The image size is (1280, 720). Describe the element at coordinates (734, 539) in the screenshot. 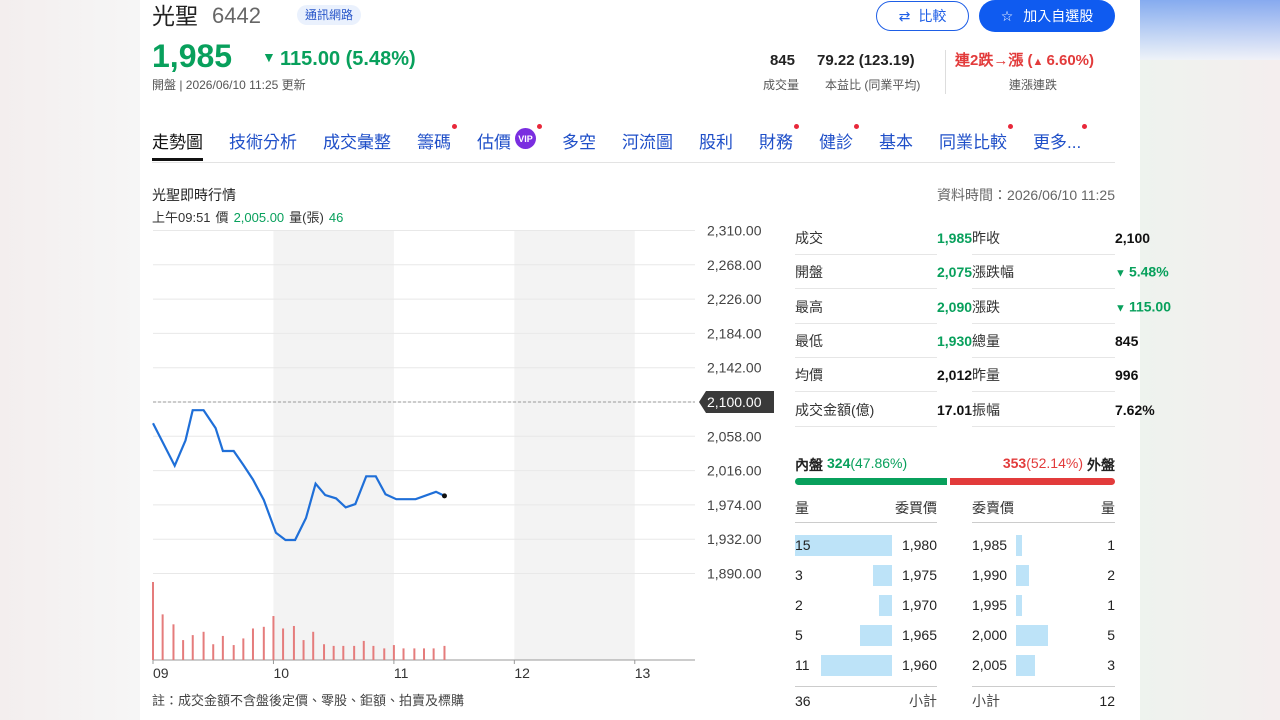

I see `y-tick-label: 1,932.00` at that location.